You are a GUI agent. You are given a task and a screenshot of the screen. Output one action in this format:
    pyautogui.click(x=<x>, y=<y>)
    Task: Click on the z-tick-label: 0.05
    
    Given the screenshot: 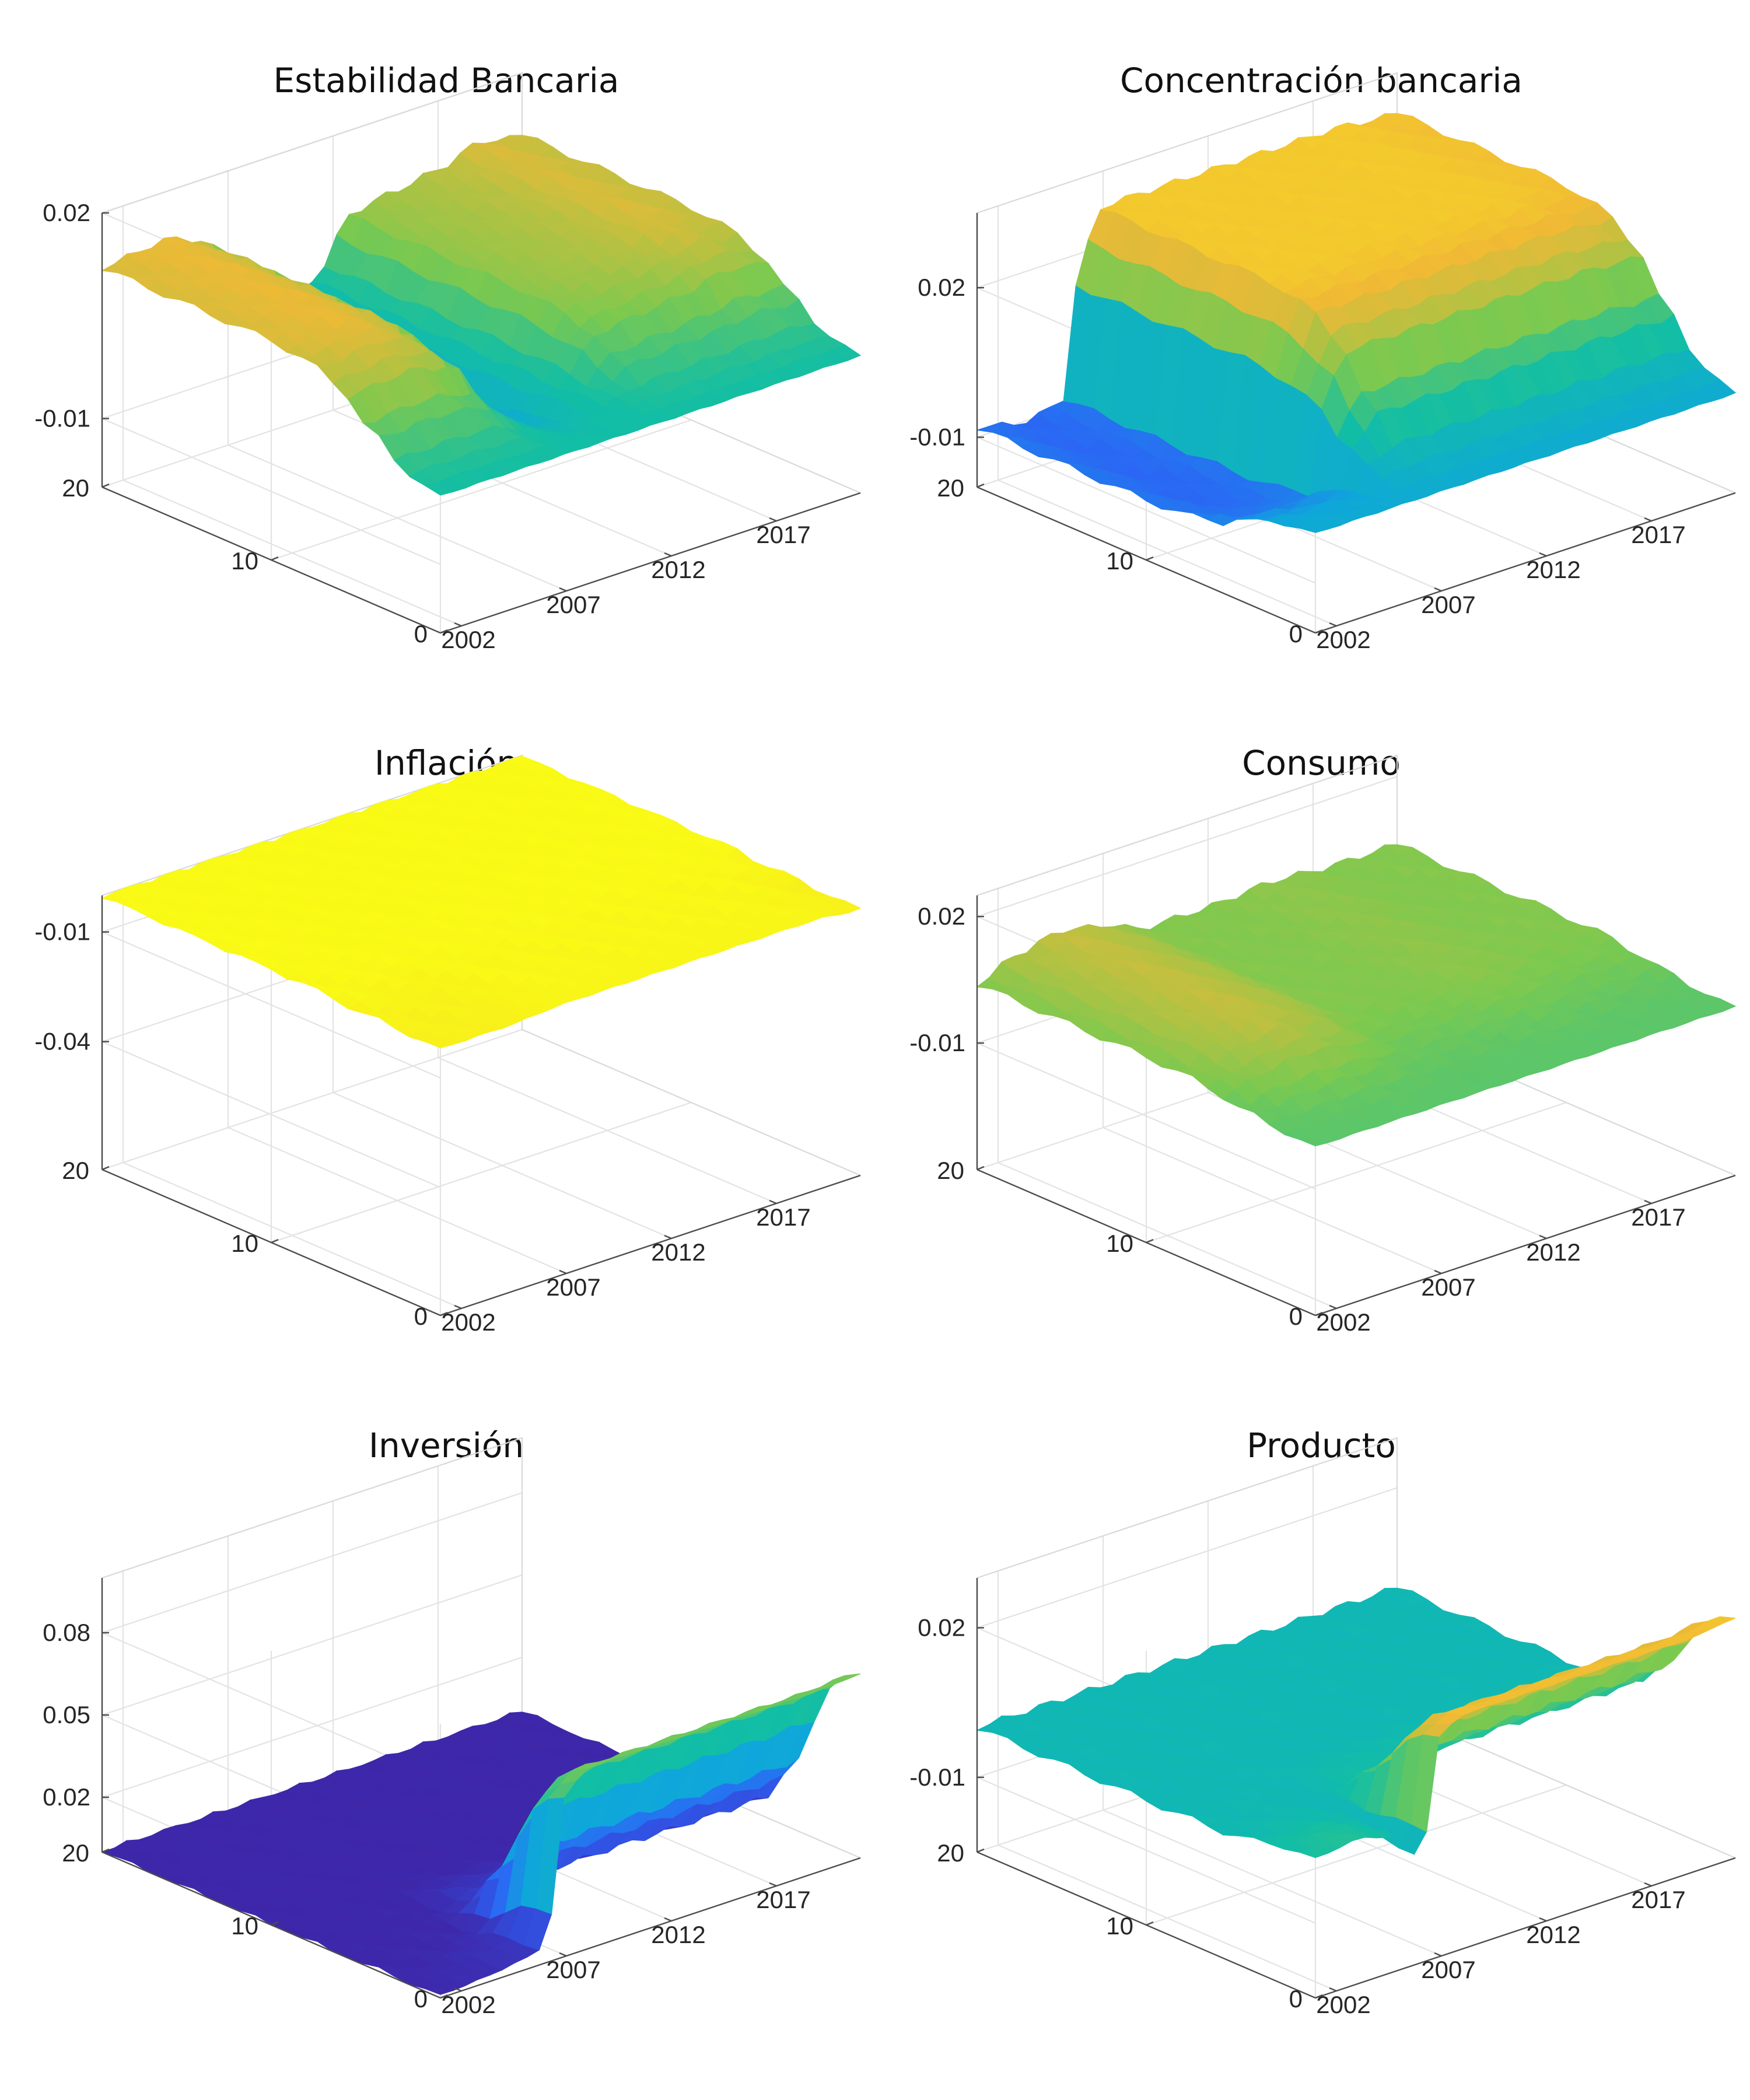 What is the action you would take?
    pyautogui.click(x=66, y=1714)
    